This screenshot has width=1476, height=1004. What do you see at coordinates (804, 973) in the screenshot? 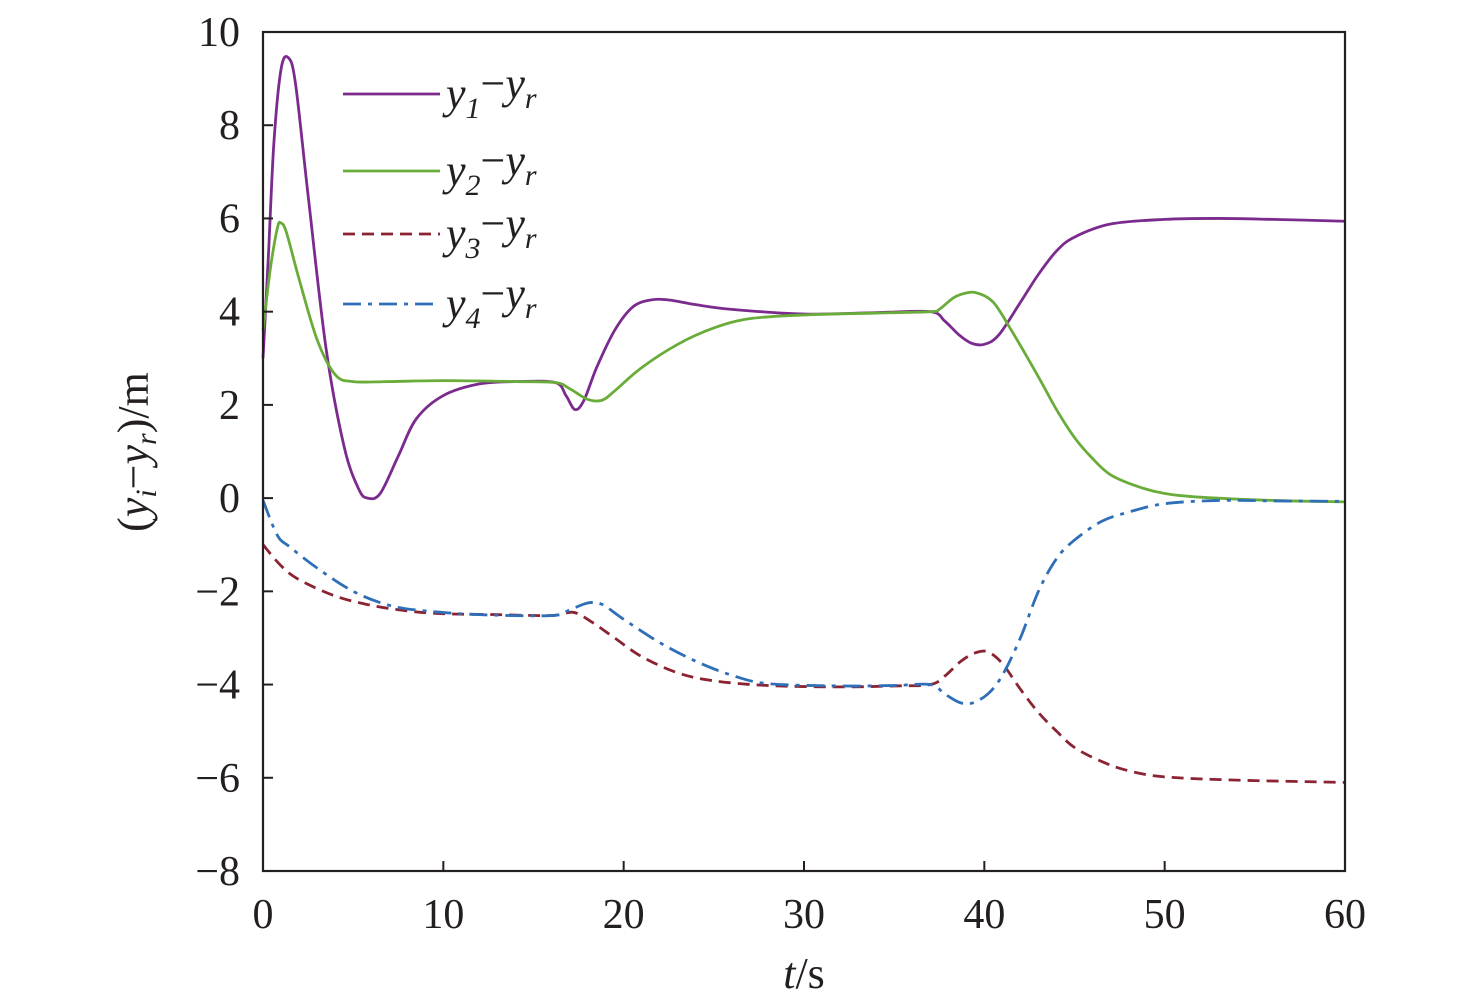
I see `x-axis-label: t/s` at bounding box center [804, 973].